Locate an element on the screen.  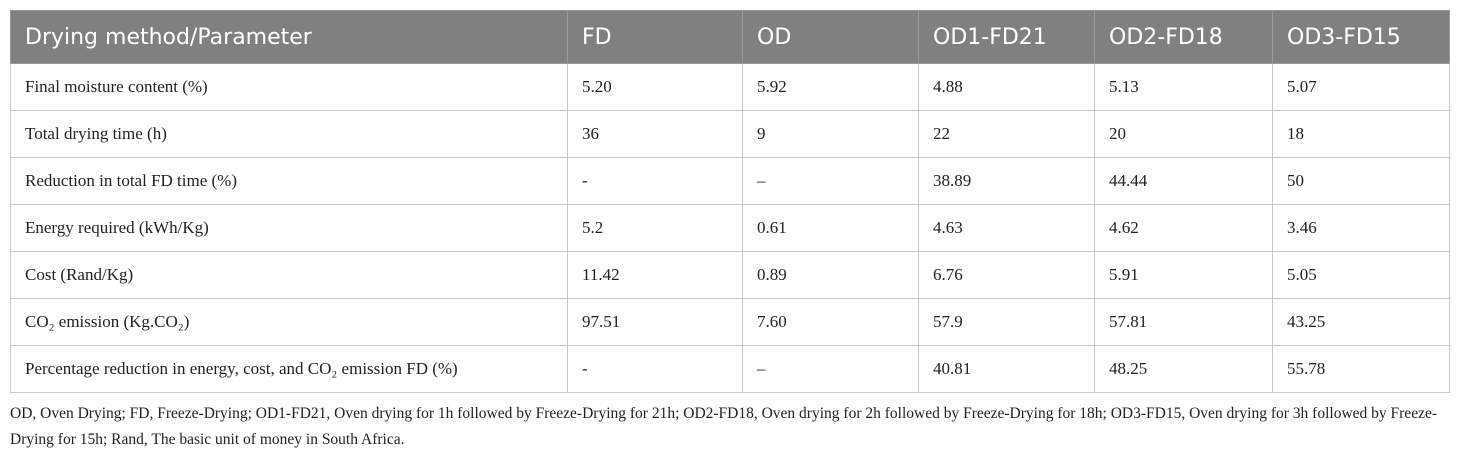
table-cell: 20 is located at coordinates (1183, 134).